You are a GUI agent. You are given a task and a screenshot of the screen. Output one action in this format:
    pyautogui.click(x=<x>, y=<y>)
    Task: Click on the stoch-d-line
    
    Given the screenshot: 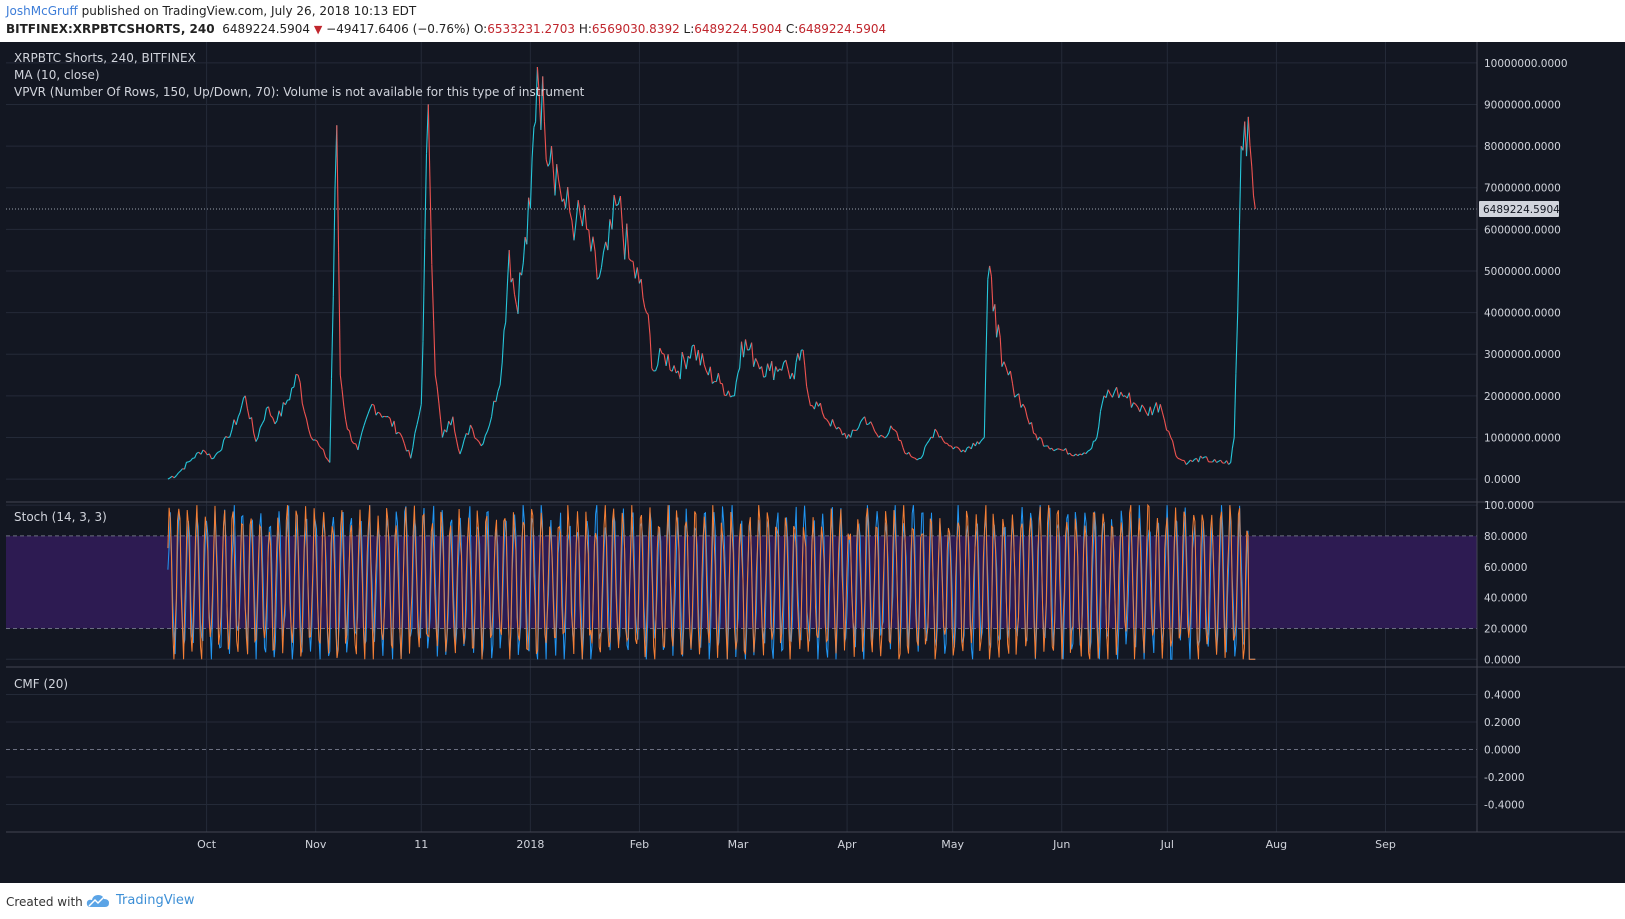 What is the action you would take?
    pyautogui.click(x=711, y=581)
    